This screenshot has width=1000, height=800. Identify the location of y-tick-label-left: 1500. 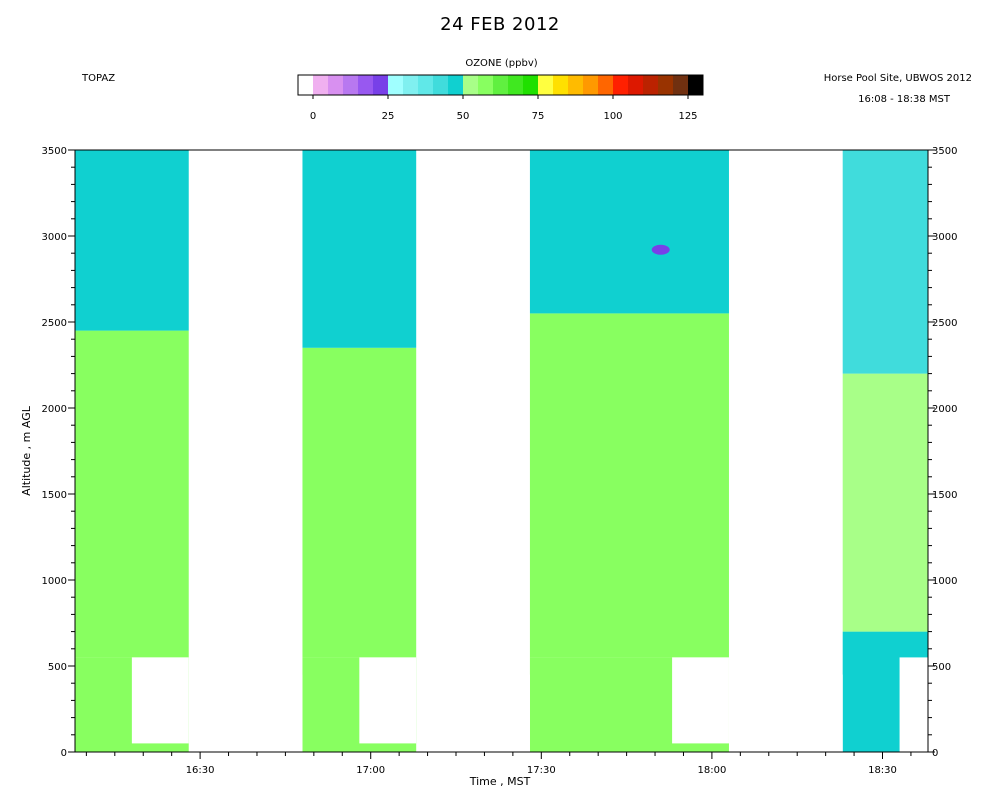
(54, 495).